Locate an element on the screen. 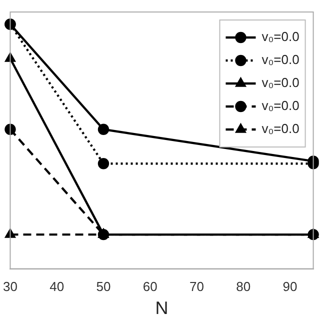 Image resolution: width=320 pixels, height=320 pixels. x-tick-label: 70 is located at coordinates (197, 286).